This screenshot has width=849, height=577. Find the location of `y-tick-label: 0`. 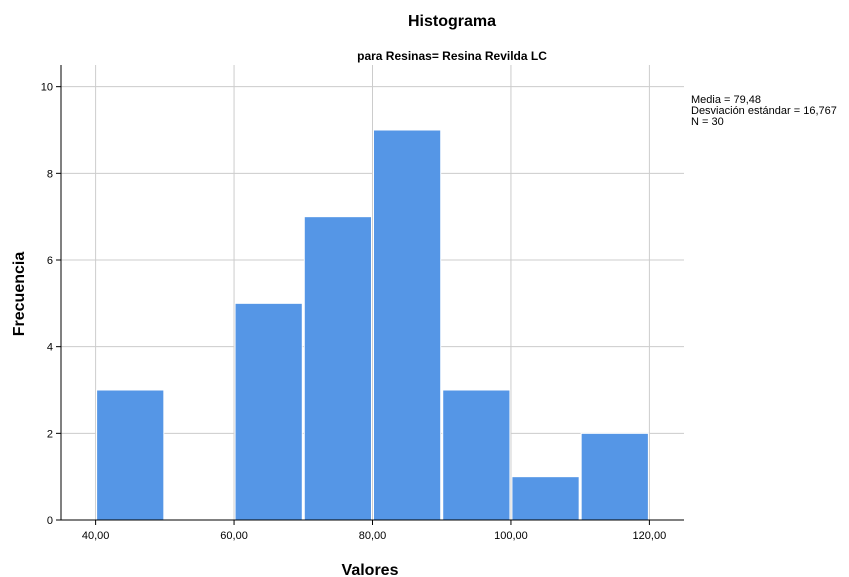

y-tick-label: 0 is located at coordinates (50, 521).